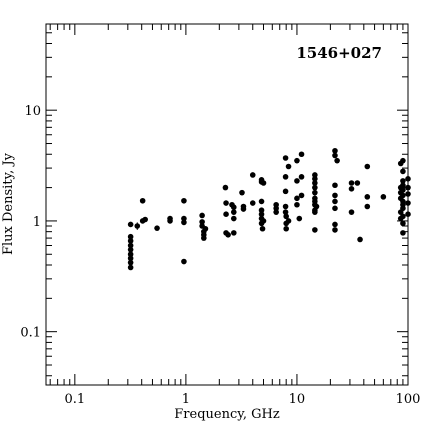 The width and height of the screenshot is (431, 431). I want to click on y-tick-label: 1, so click(37, 222).